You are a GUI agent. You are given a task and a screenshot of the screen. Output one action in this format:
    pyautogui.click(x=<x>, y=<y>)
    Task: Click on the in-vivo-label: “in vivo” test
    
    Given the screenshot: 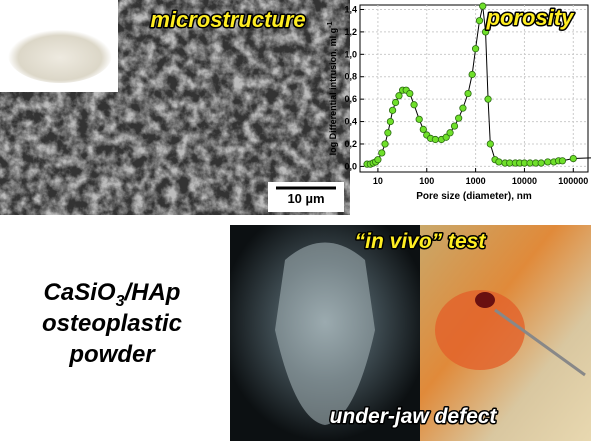 What is the action you would take?
    pyautogui.click(x=421, y=241)
    